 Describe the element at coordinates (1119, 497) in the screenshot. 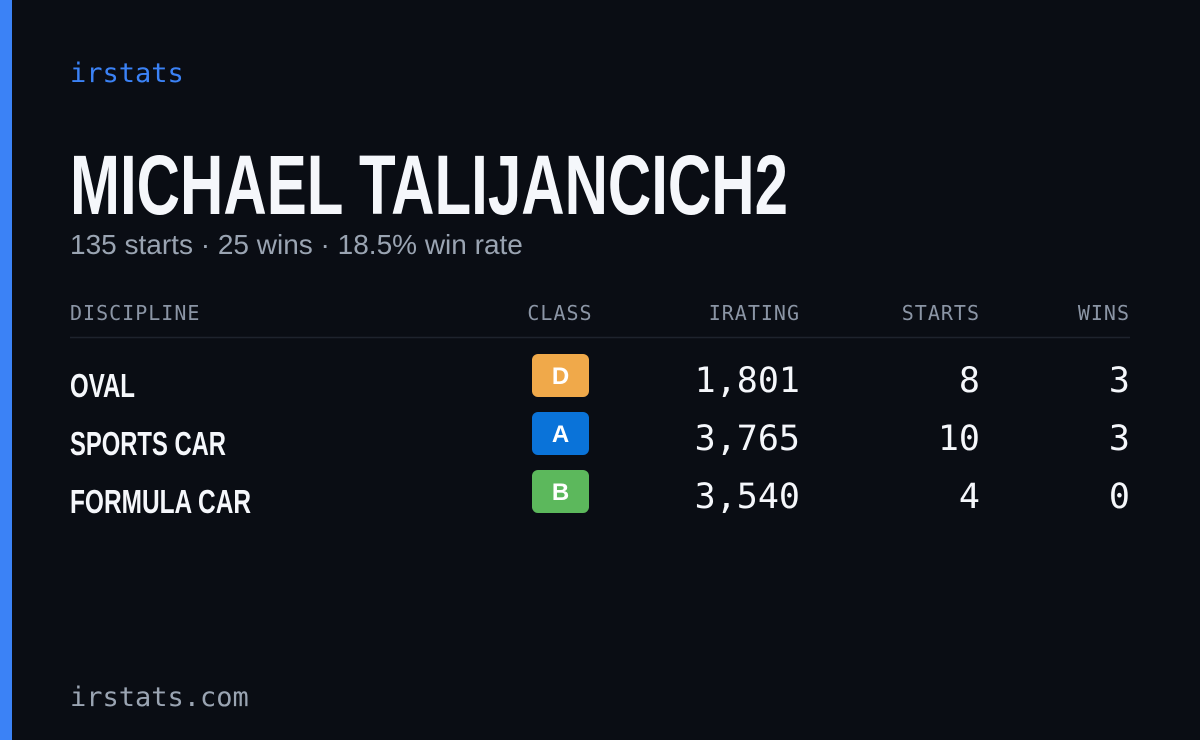

I see `wins: 0` at that location.